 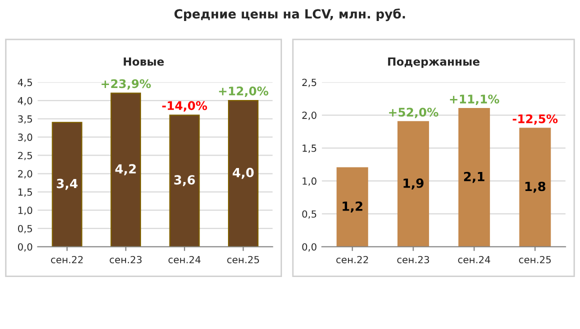 I want to click on data-label: 3,4, so click(x=67, y=184).